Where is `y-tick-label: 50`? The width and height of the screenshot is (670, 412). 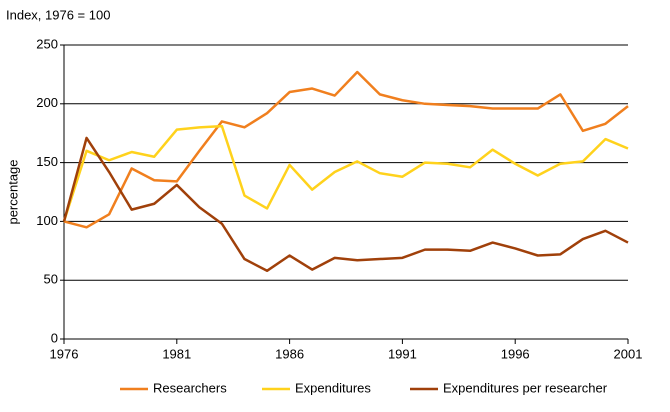
y-tick-label: 50 is located at coordinates (51, 279).